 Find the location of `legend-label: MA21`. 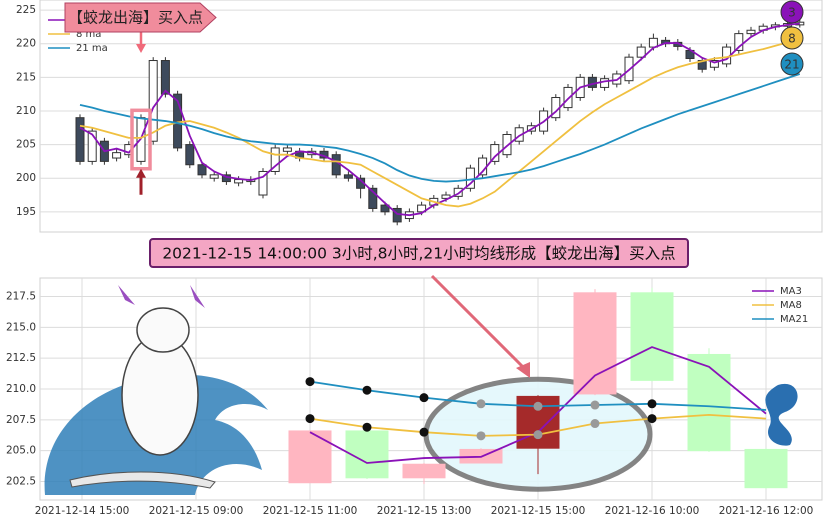

legend-label: MA21 is located at coordinates (794, 319).